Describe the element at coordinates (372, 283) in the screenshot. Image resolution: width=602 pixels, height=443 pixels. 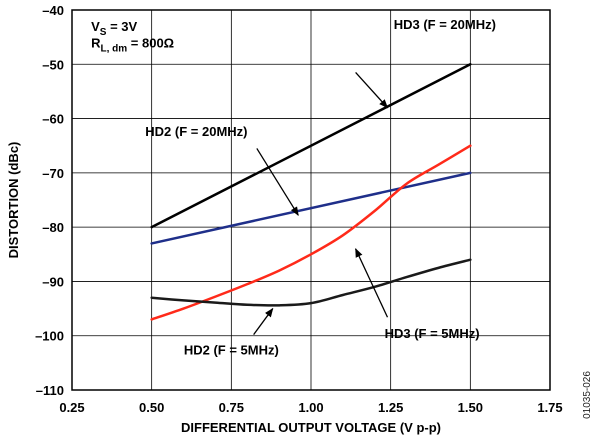
I see `arrow-hd3-5mhz` at that location.